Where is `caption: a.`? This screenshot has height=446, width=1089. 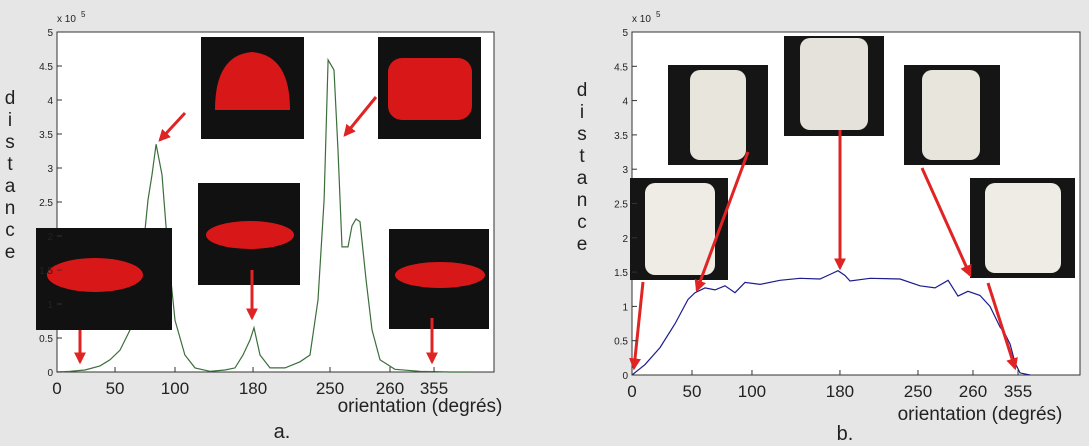 caption: a. is located at coordinates (282, 432).